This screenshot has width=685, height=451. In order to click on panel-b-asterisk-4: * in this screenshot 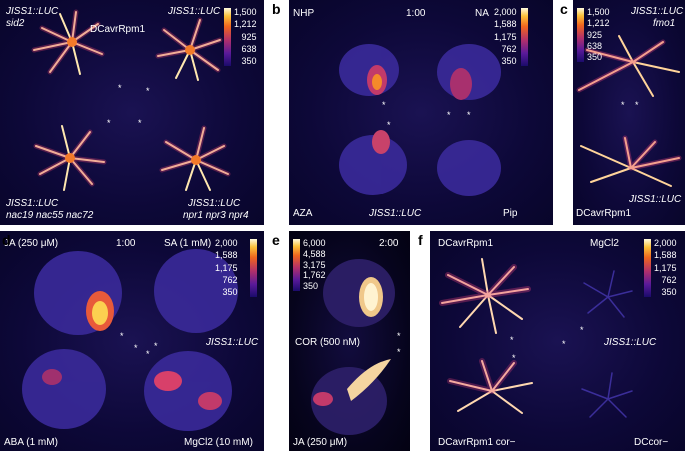, I will do `click(389, 125)`.